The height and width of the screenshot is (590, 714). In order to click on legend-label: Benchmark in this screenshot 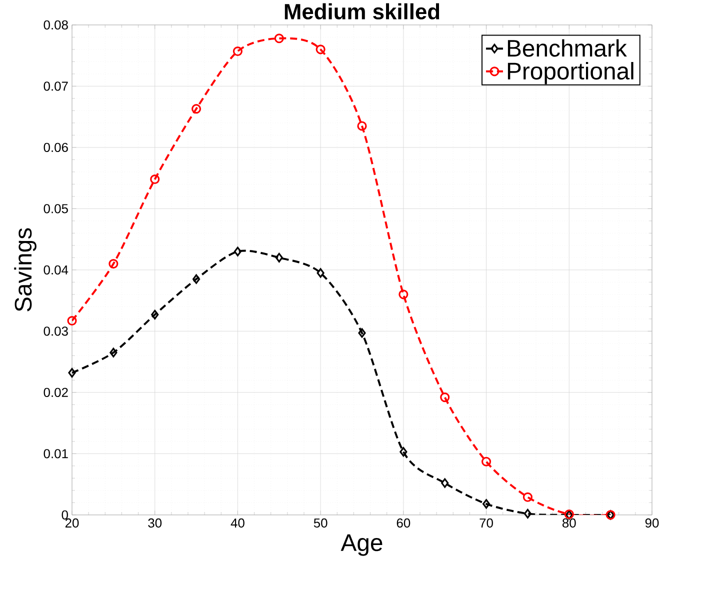, I will do `click(567, 48)`.